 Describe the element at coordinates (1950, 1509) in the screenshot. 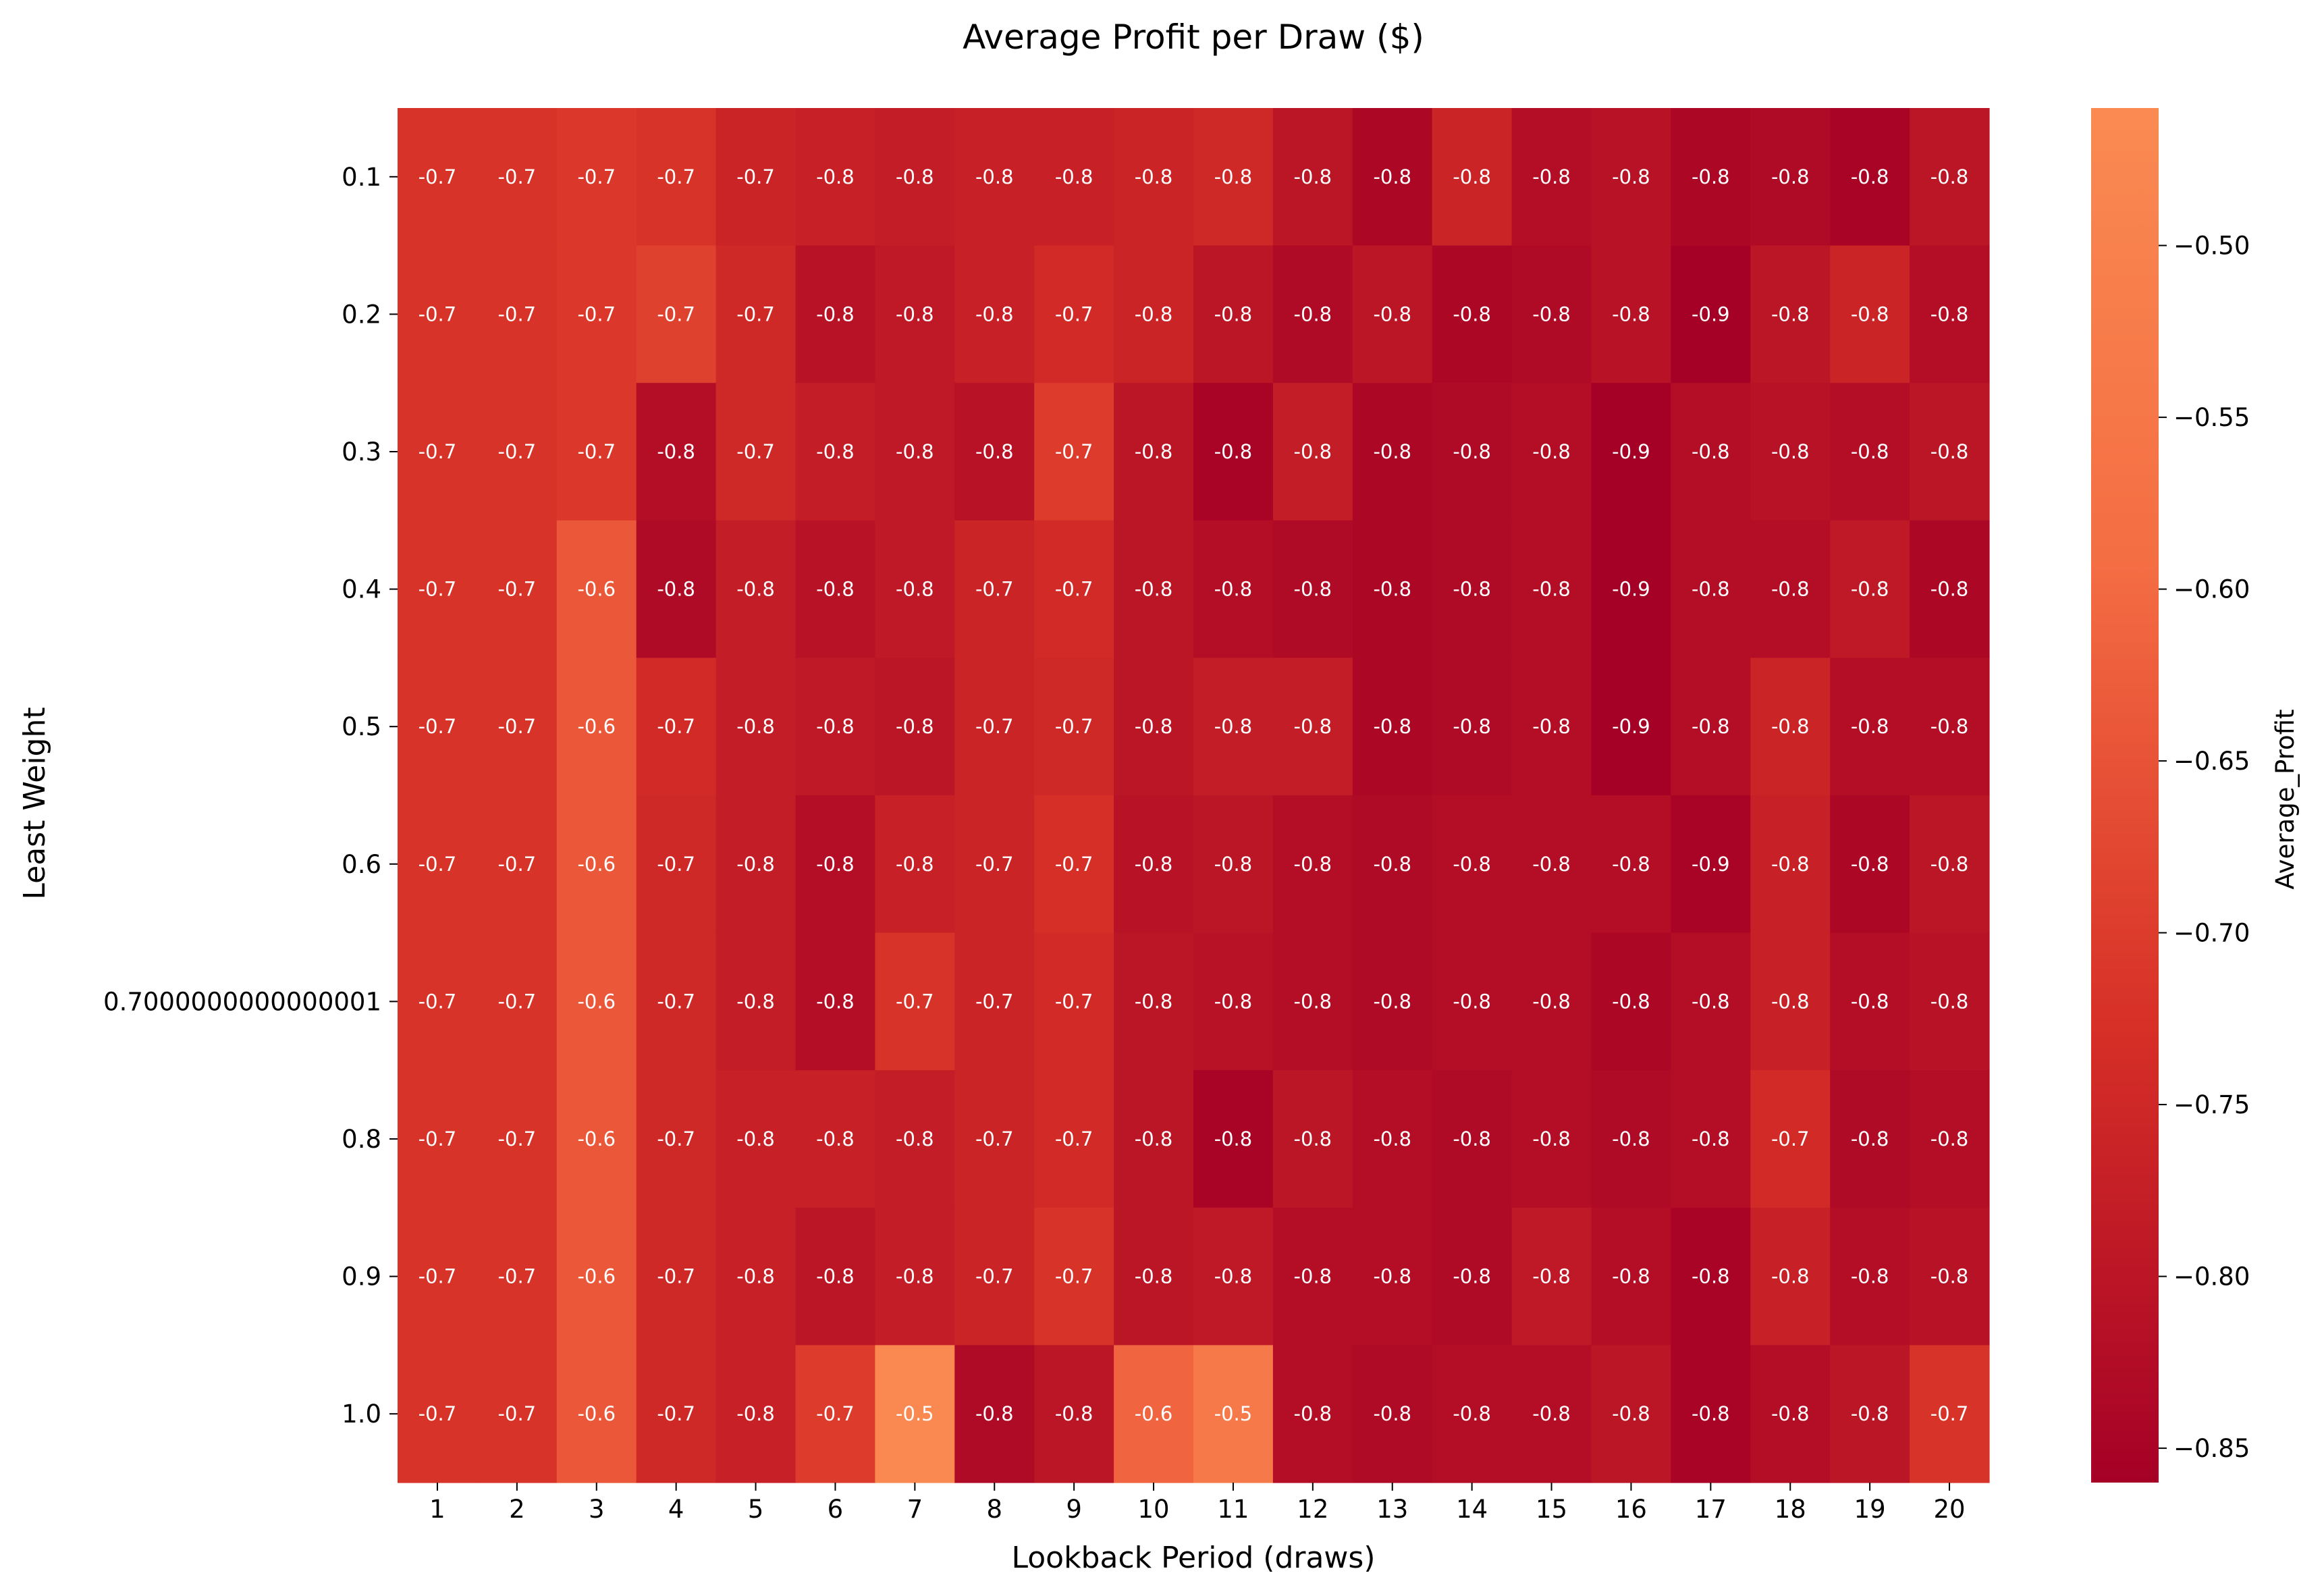

I see `x-tick-label: 20` at that location.